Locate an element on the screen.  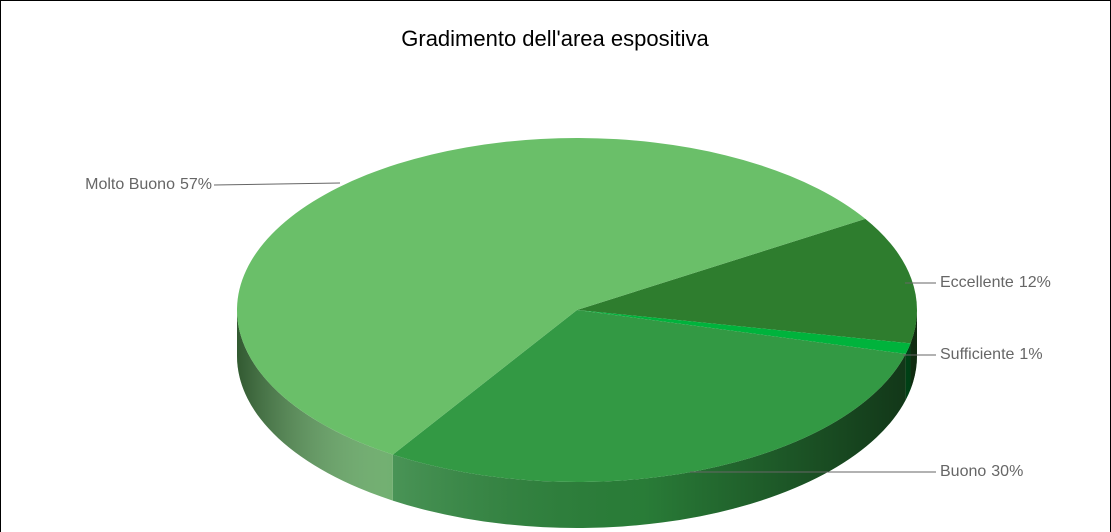
slice-label: Sufficiente 1% is located at coordinates (991, 354).